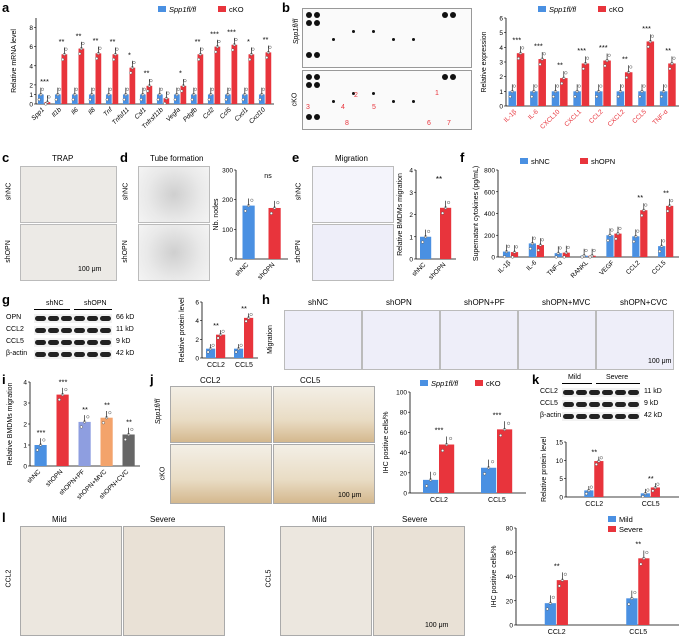  Describe the element at coordinates (52, 309) in the screenshot. I see `wb-group-line-shnc` at that location.